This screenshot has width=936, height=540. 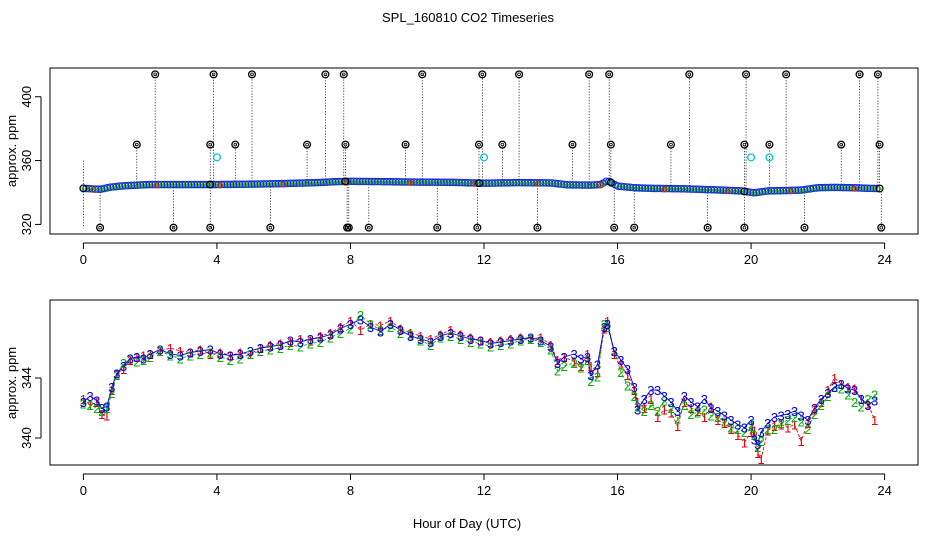 I want to click on top-x-tick-label: 16, so click(x=617, y=259).